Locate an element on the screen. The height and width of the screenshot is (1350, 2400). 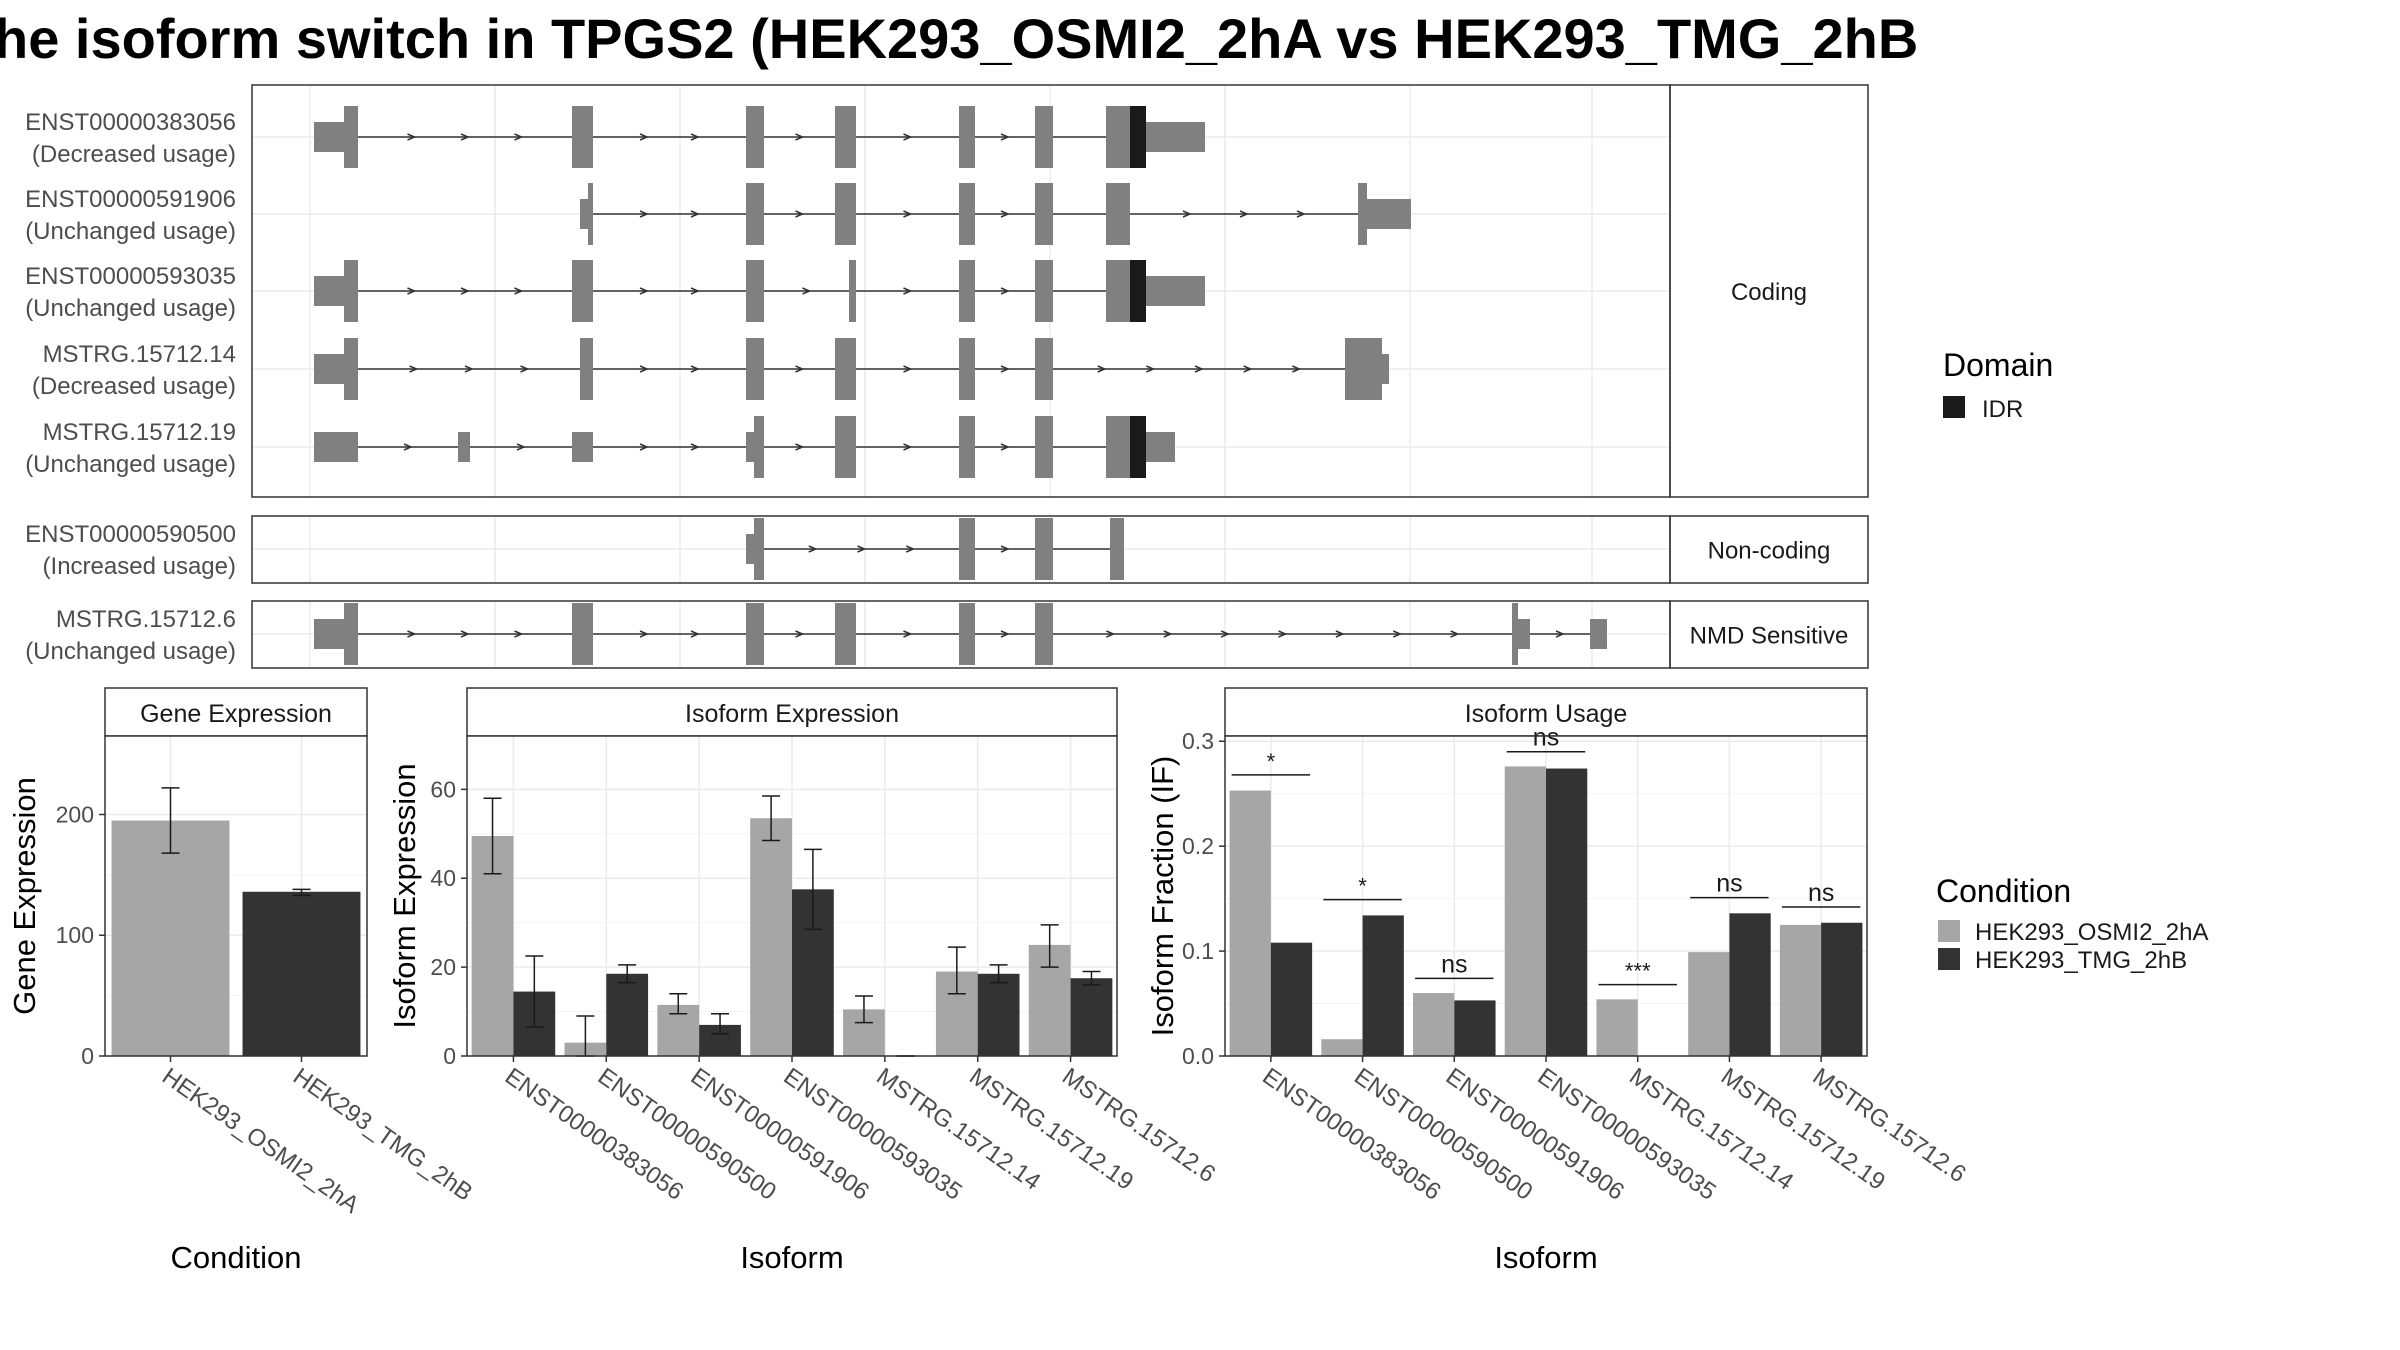
domain-legend-label: IDR is located at coordinates (2002, 409).